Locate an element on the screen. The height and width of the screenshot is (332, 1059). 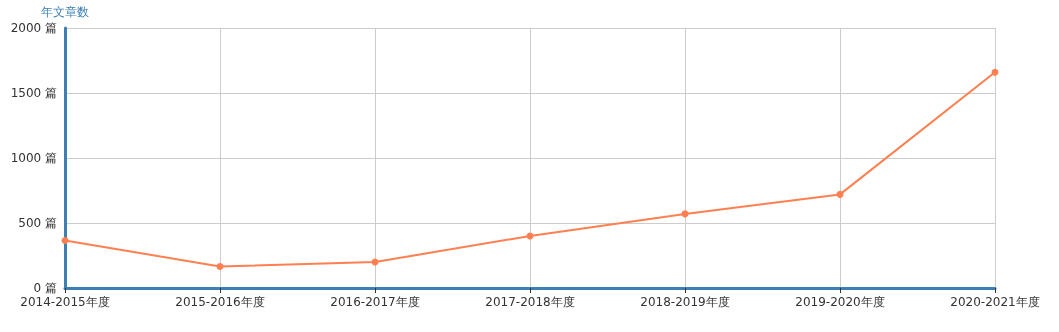
x-tick-label: 2018-2019年度 is located at coordinates (685, 302).